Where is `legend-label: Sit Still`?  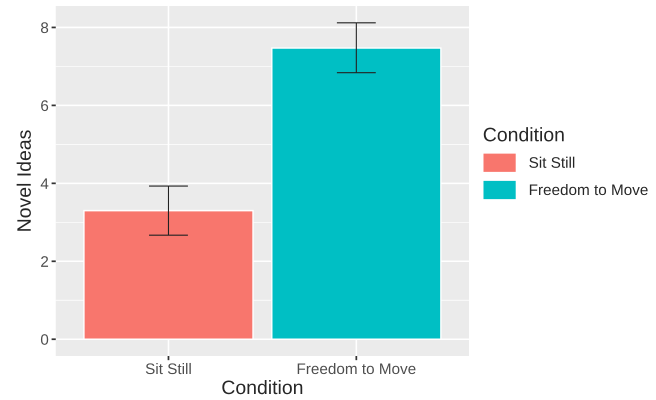
legend-label: Sit Still is located at coordinates (551, 162).